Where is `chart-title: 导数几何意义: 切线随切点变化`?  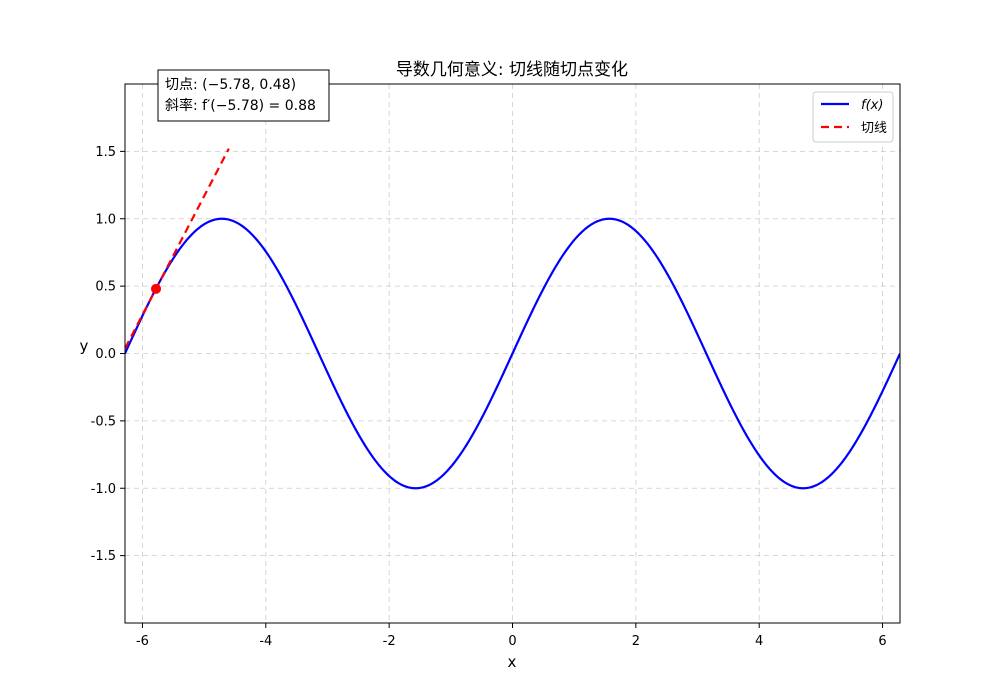
chart-title: 导数几何意义: 切线随切点变化 is located at coordinates (512, 70).